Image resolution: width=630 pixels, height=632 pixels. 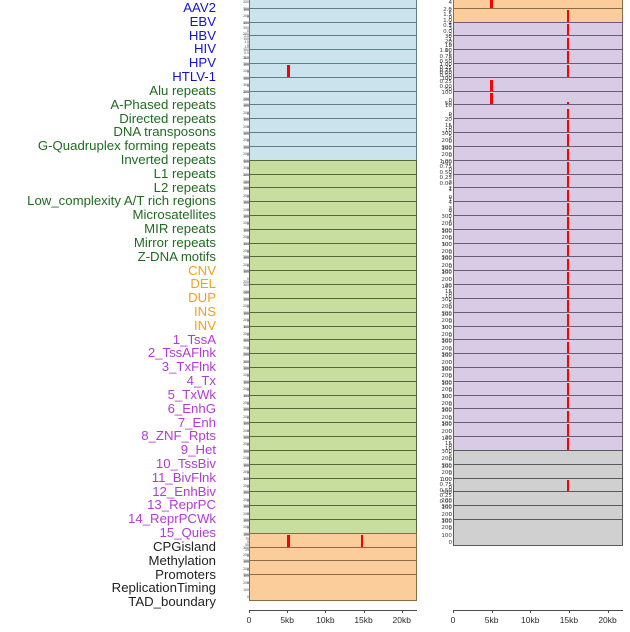 I want to click on left-track-replicationtiming, so click(x=333, y=588).